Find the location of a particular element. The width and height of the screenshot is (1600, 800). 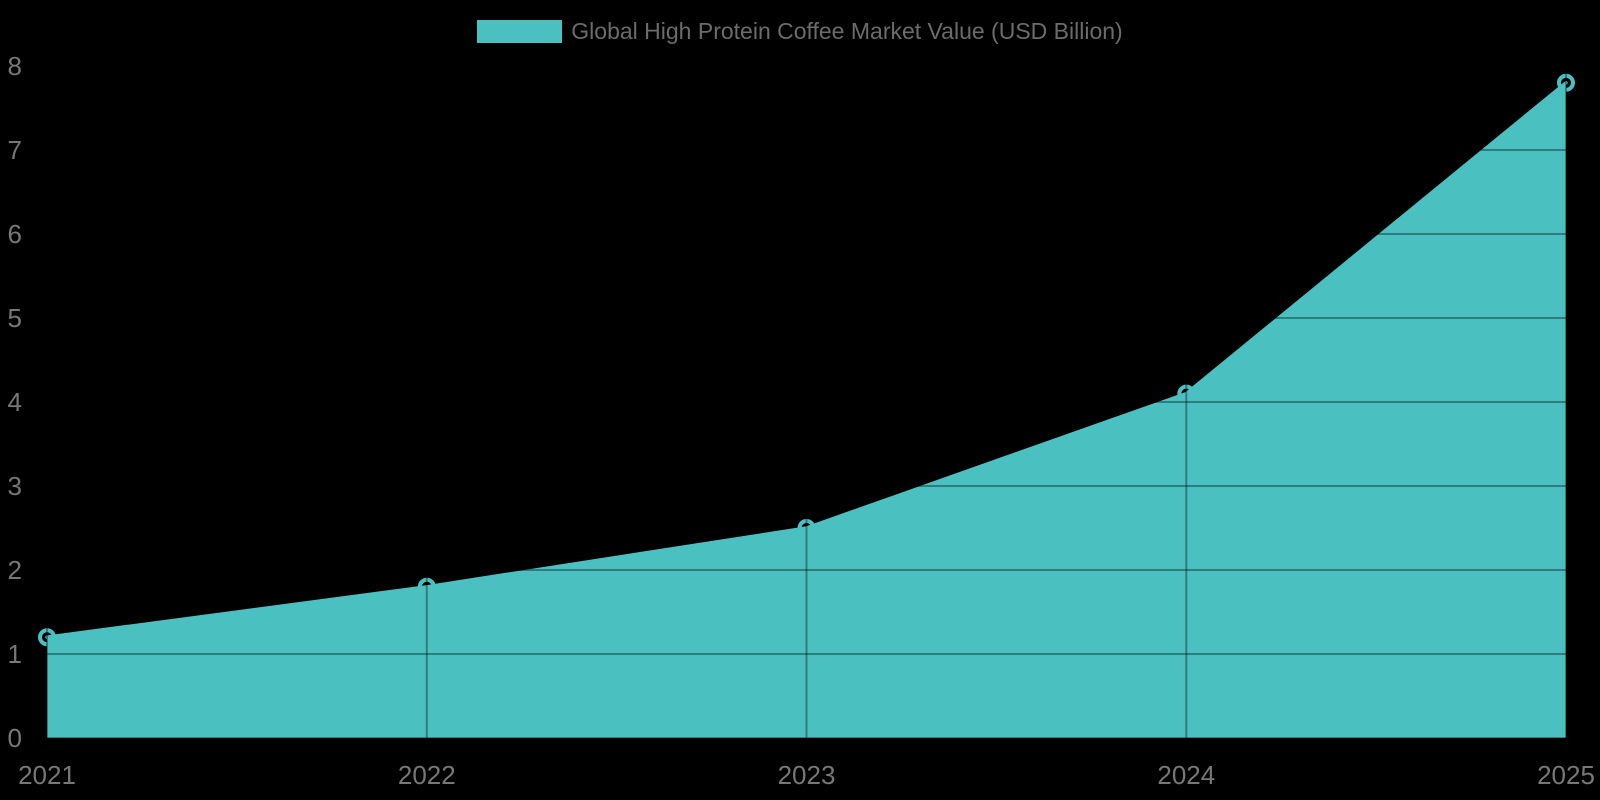

y-tick-label: 6 is located at coordinates (15, 234).